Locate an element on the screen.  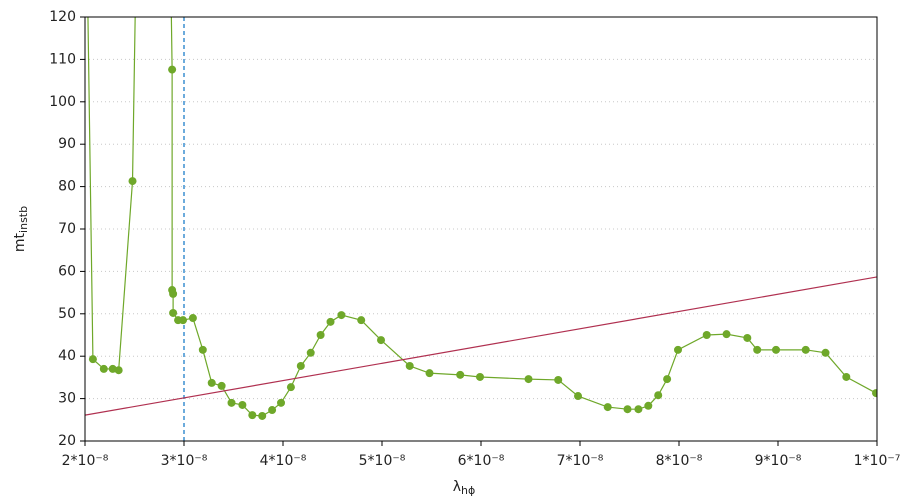
y-tick-label: 90 is located at coordinates (67, 144).